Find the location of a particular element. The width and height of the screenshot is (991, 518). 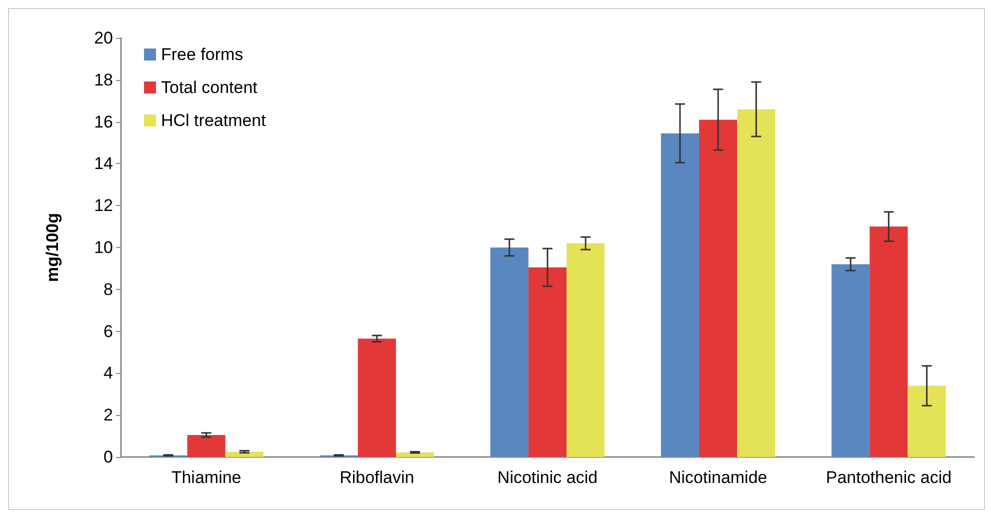

y-tick-label: 10 is located at coordinates (103, 247).